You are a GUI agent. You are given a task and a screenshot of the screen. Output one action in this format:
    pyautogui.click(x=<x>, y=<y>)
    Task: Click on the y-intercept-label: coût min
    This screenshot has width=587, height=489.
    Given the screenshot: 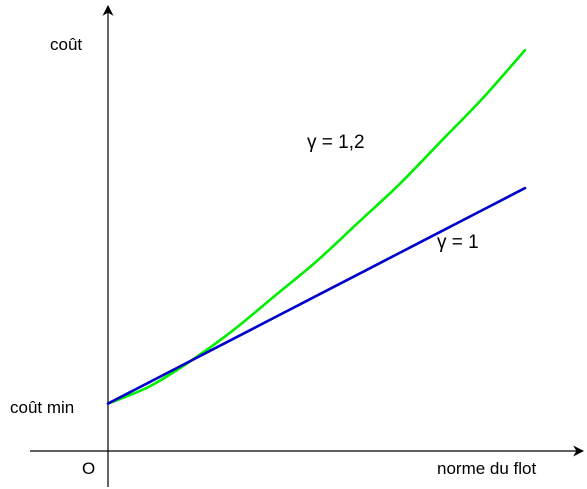 What is the action you would take?
    pyautogui.click(x=42, y=407)
    